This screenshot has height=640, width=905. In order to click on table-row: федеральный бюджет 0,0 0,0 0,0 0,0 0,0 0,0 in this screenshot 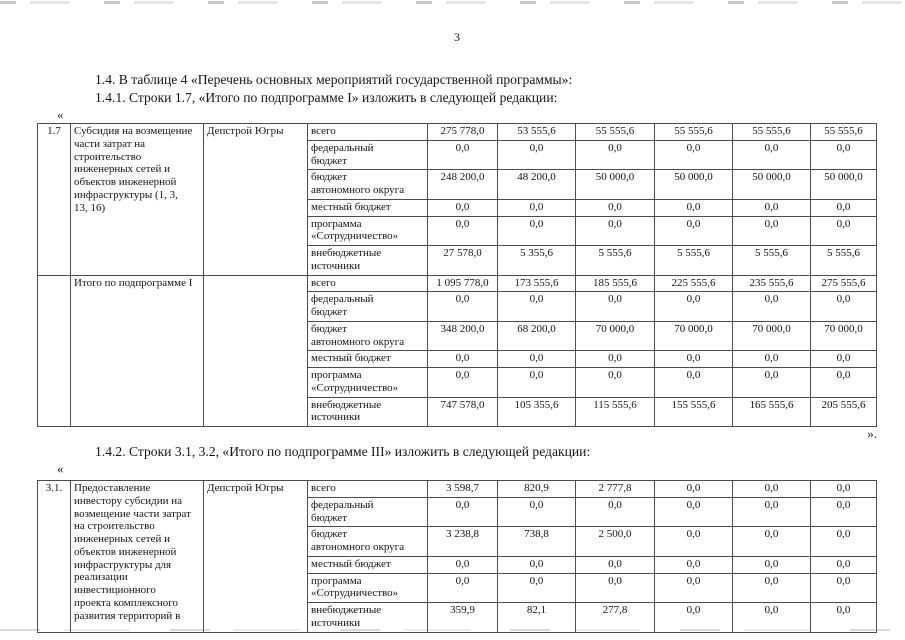, I will do `click(457, 512)`.